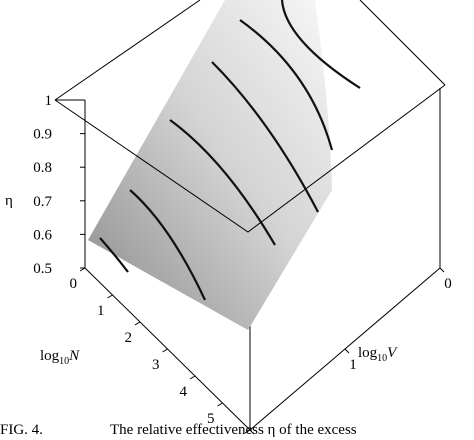  What do you see at coordinates (353, 365) in the screenshot?
I see `y-tick-label: 1` at bounding box center [353, 365].